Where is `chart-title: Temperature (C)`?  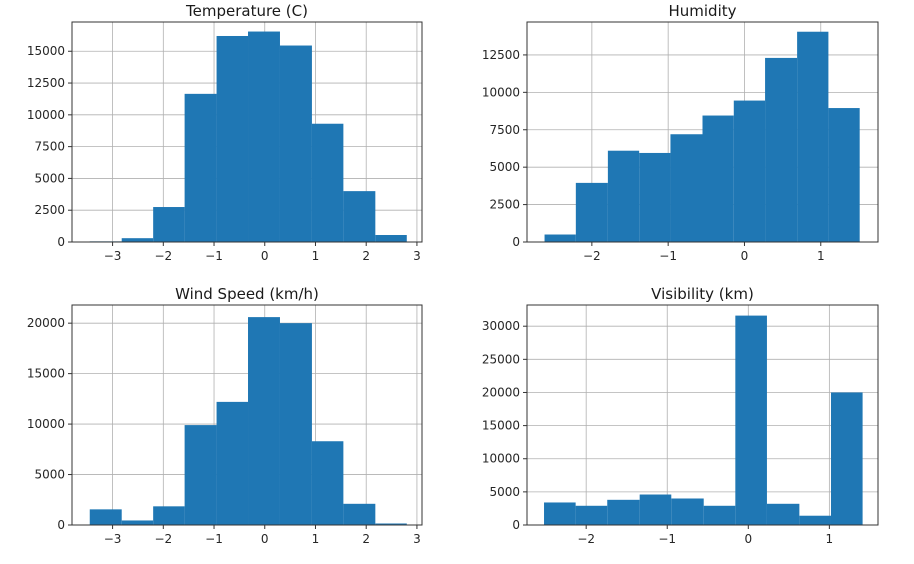
chart-title: Temperature (C) is located at coordinates (246, 11).